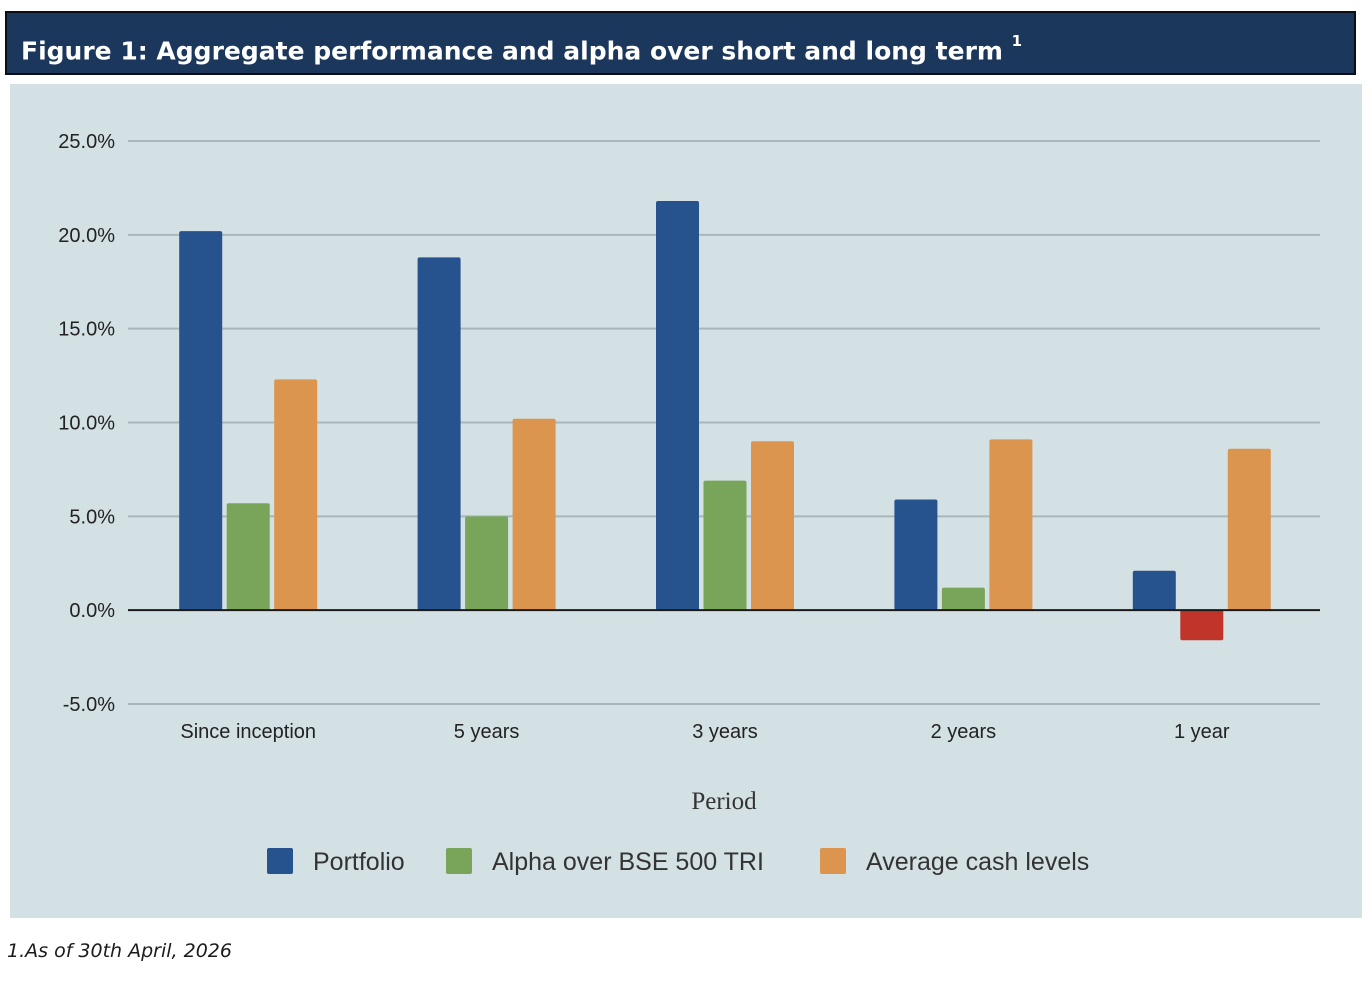 The height and width of the screenshot is (984, 1372). I want to click on y-tick-label: 5.0%, so click(92, 517).